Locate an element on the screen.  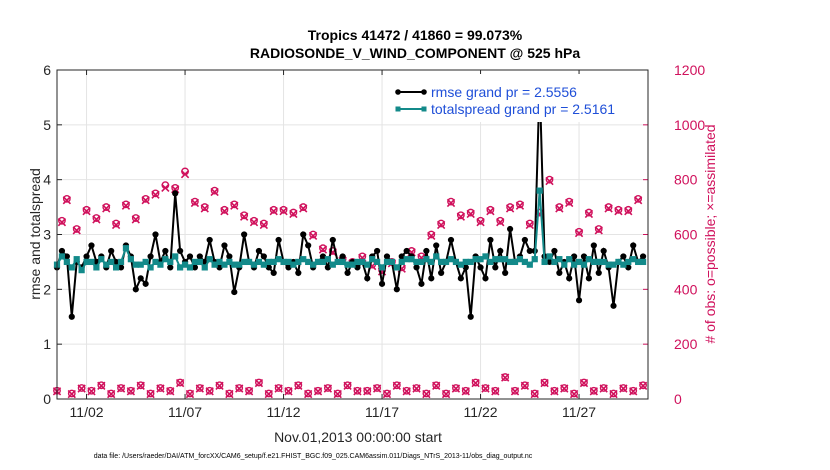
y-tick-label-left: 6 is located at coordinates (47, 70).